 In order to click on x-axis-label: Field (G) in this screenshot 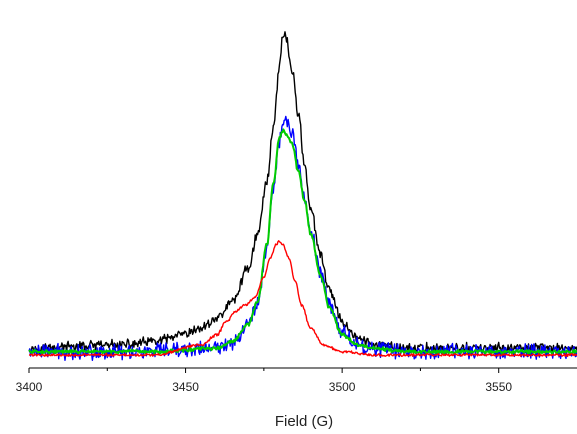, I will do `click(304, 421)`.